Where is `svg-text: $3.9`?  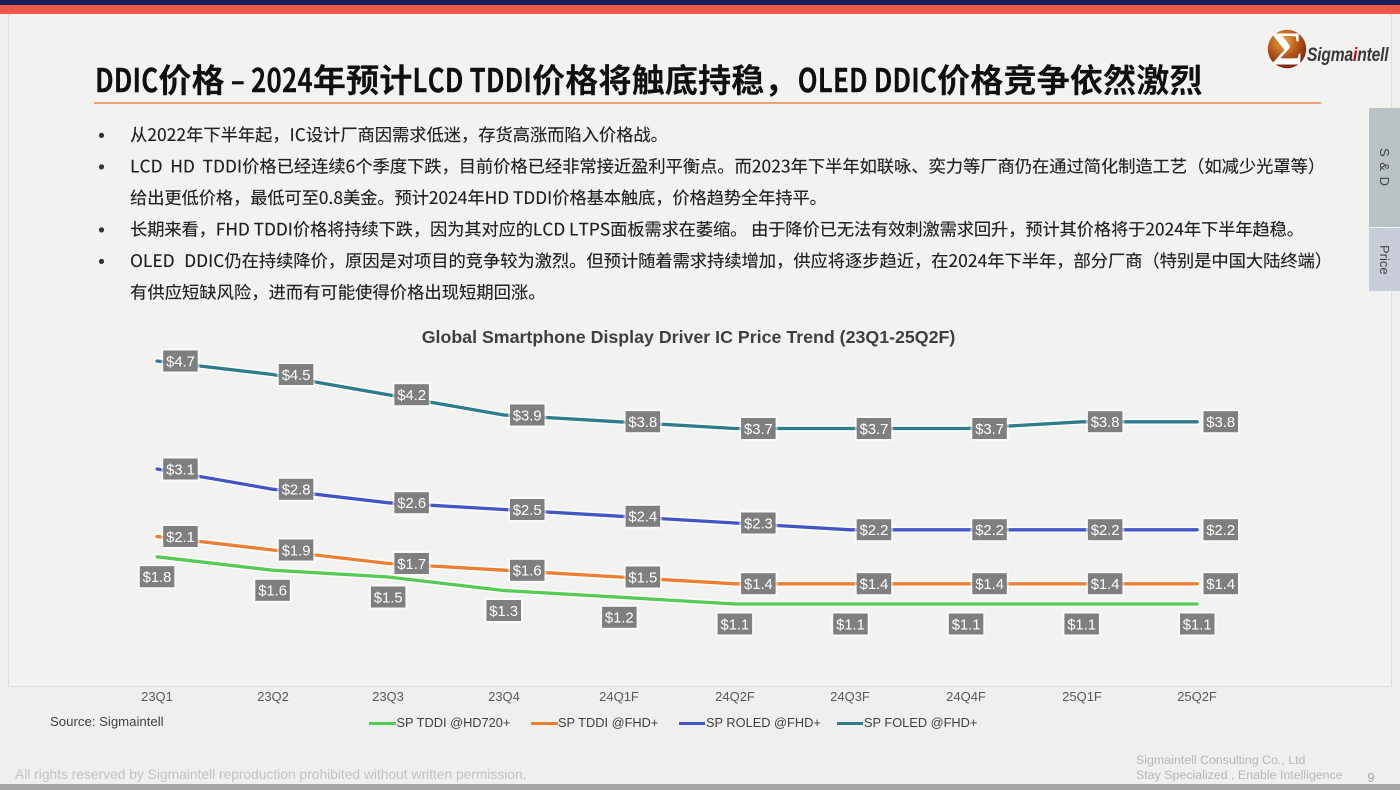
svg-text: $3.9 is located at coordinates (527, 416).